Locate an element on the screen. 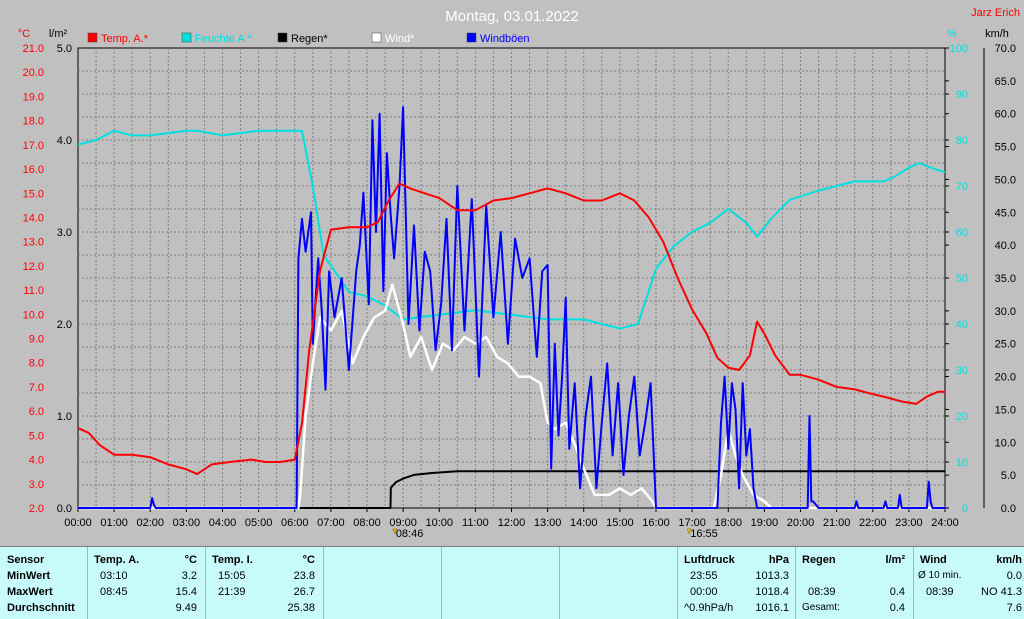 The height and width of the screenshot is (619, 1024). wind-min-val: 0.0 is located at coordinates (1014, 576).